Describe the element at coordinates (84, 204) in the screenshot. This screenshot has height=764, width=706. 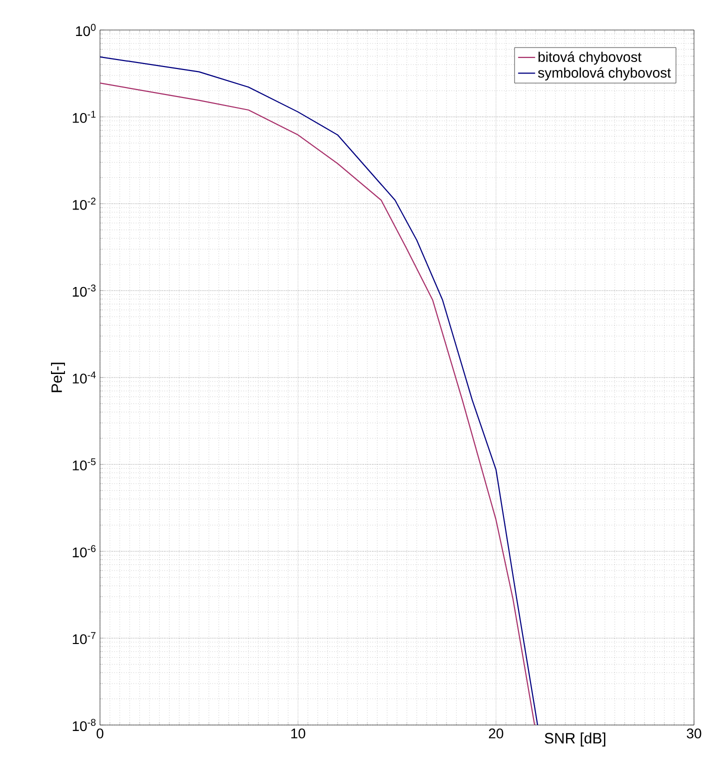
I see `y-tick-label: 10$^{-2}$` at that location.